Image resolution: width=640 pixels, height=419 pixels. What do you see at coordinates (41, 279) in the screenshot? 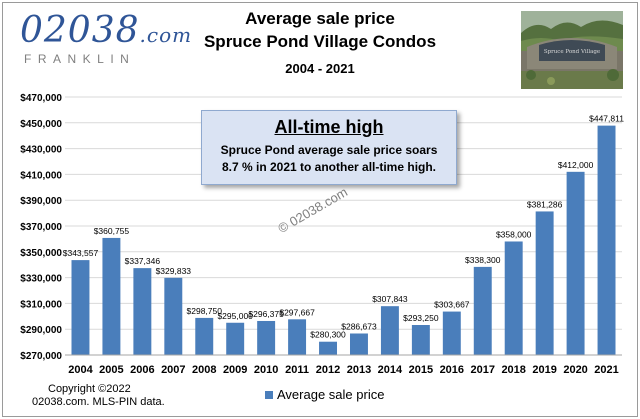
I see `y-tick-label: $330,000` at bounding box center [41, 279].